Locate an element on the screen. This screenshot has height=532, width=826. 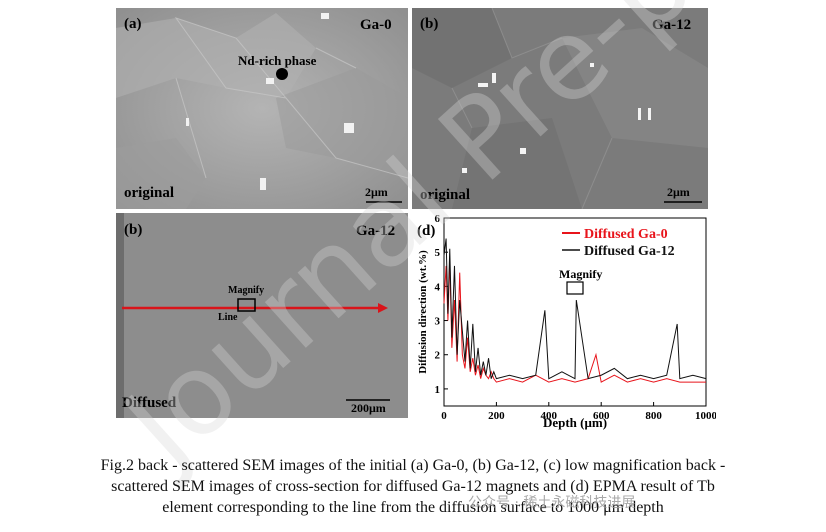
magnify-label-d: Magnify is located at coordinates (580, 274).